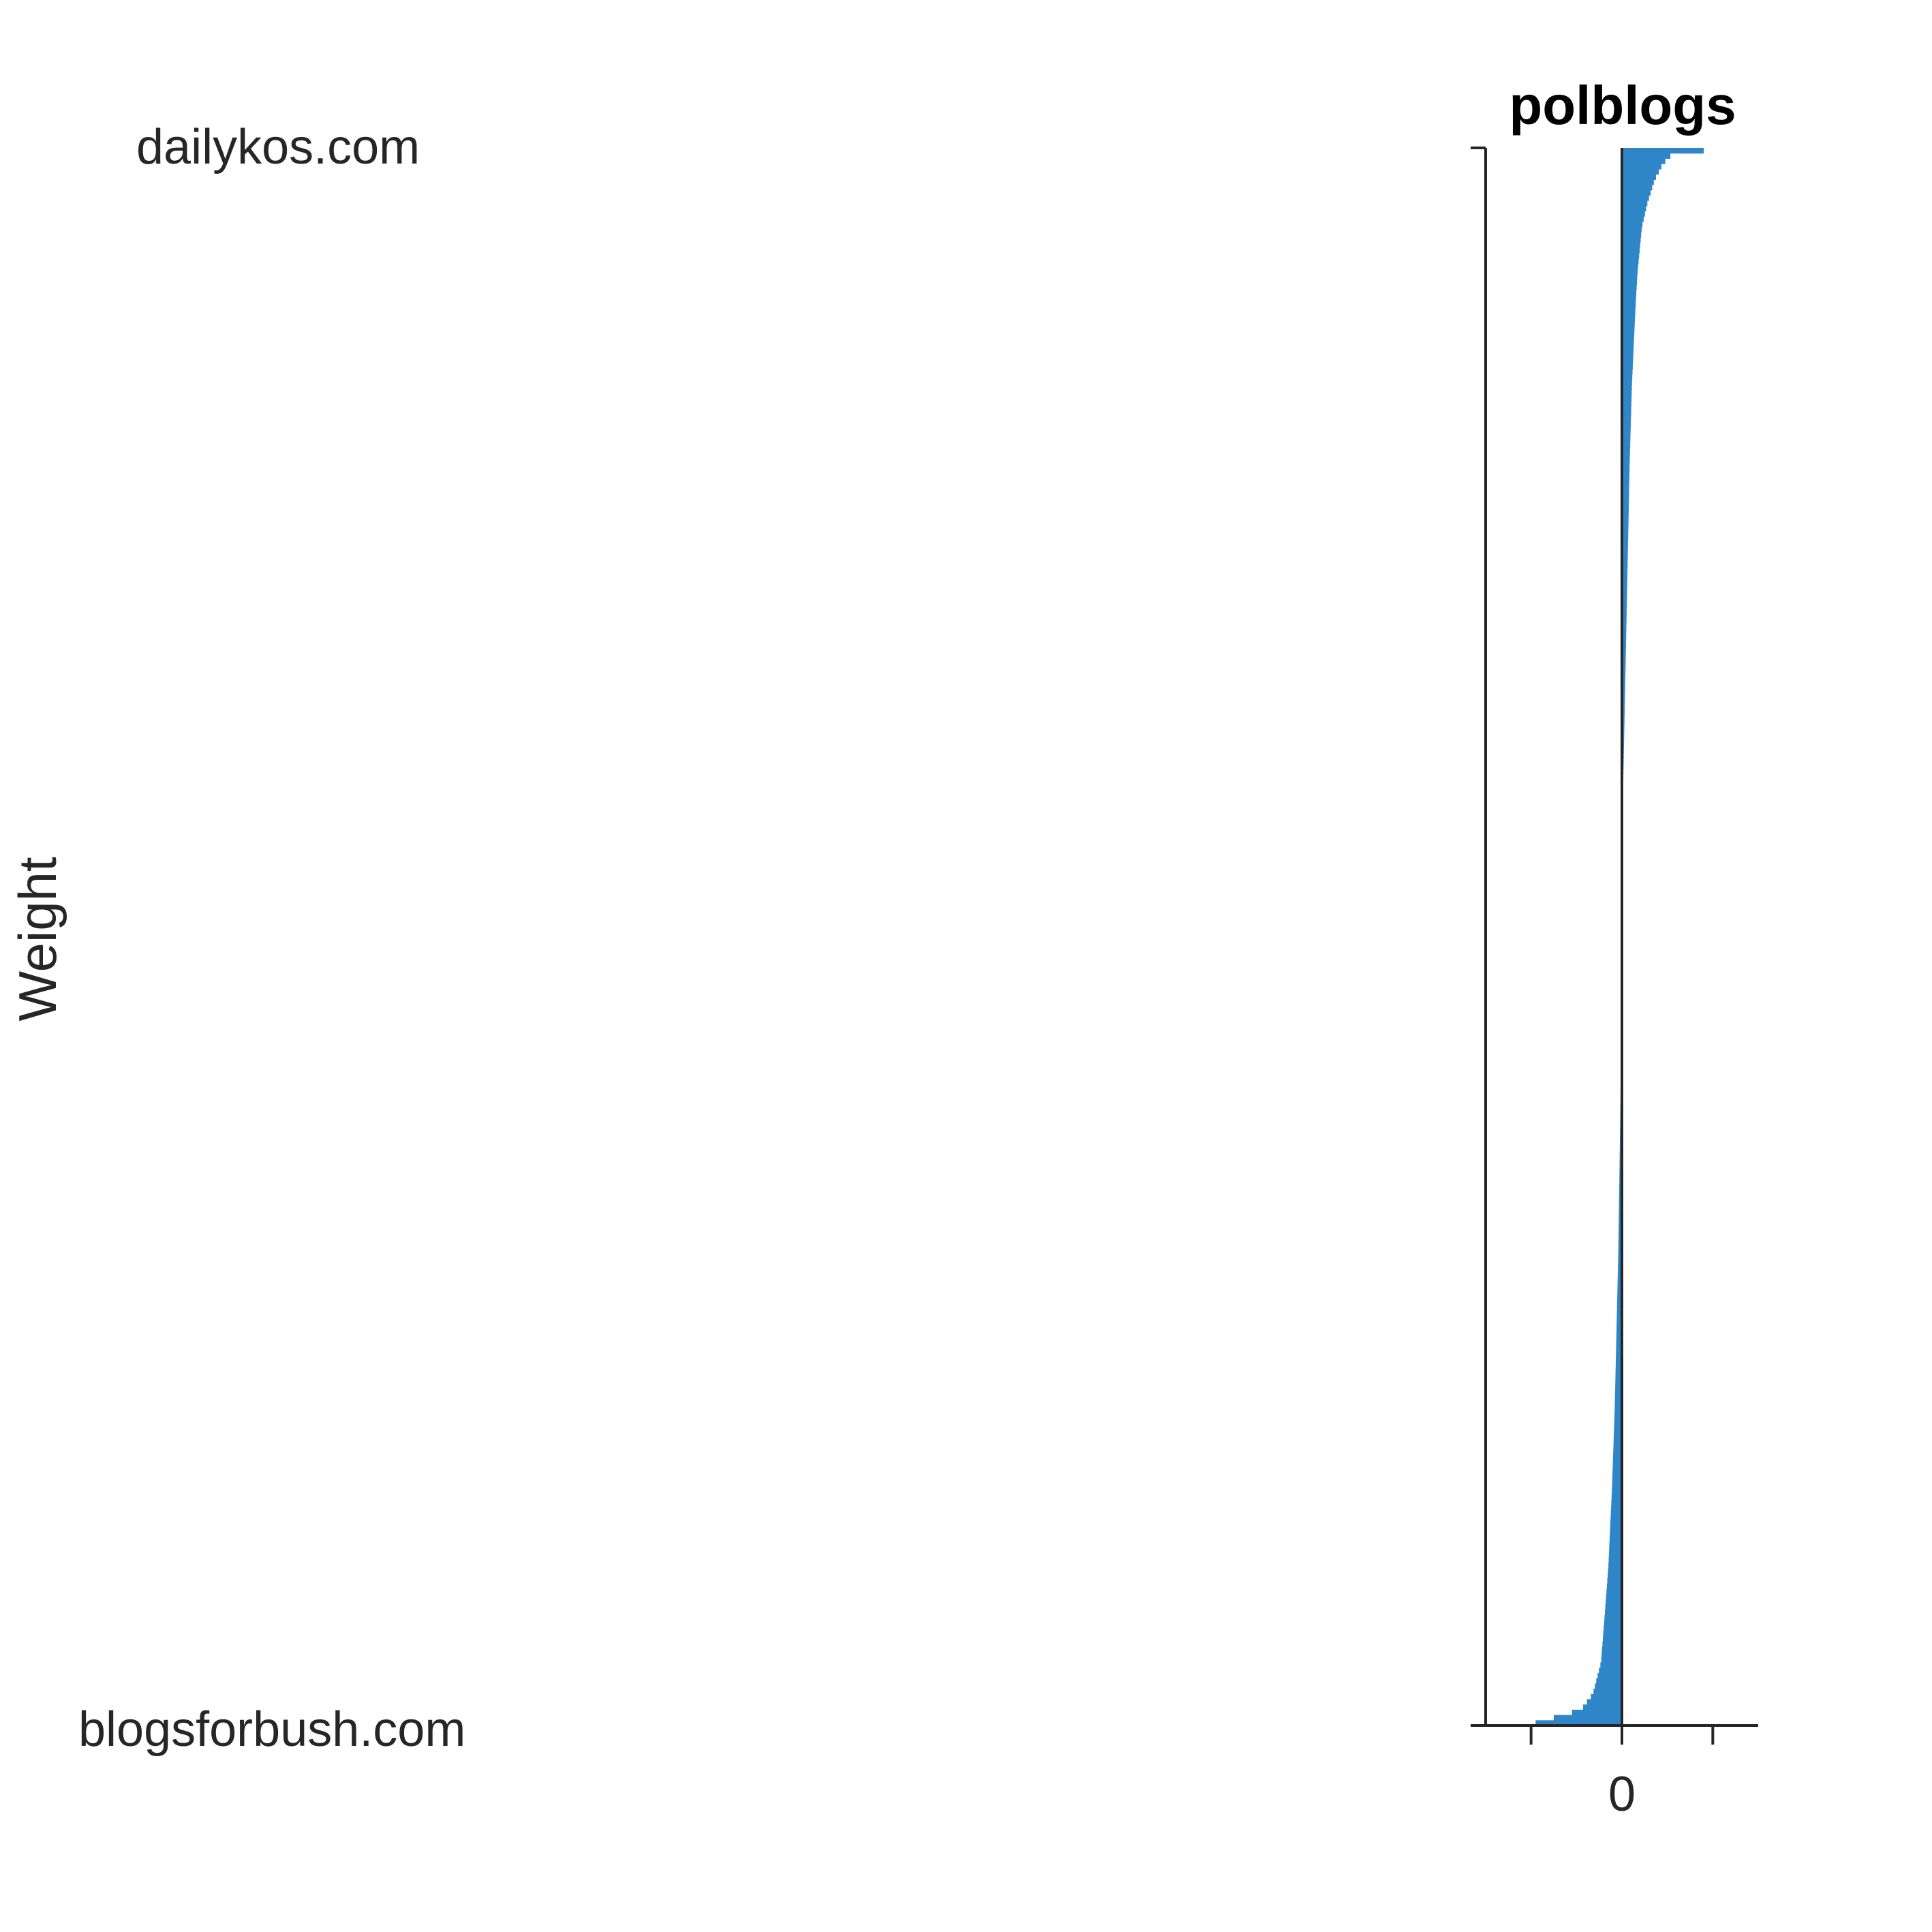 Image resolution: width=1932 pixels, height=1932 pixels. I want to click on y-axis-label: Weight, so click(37, 940).